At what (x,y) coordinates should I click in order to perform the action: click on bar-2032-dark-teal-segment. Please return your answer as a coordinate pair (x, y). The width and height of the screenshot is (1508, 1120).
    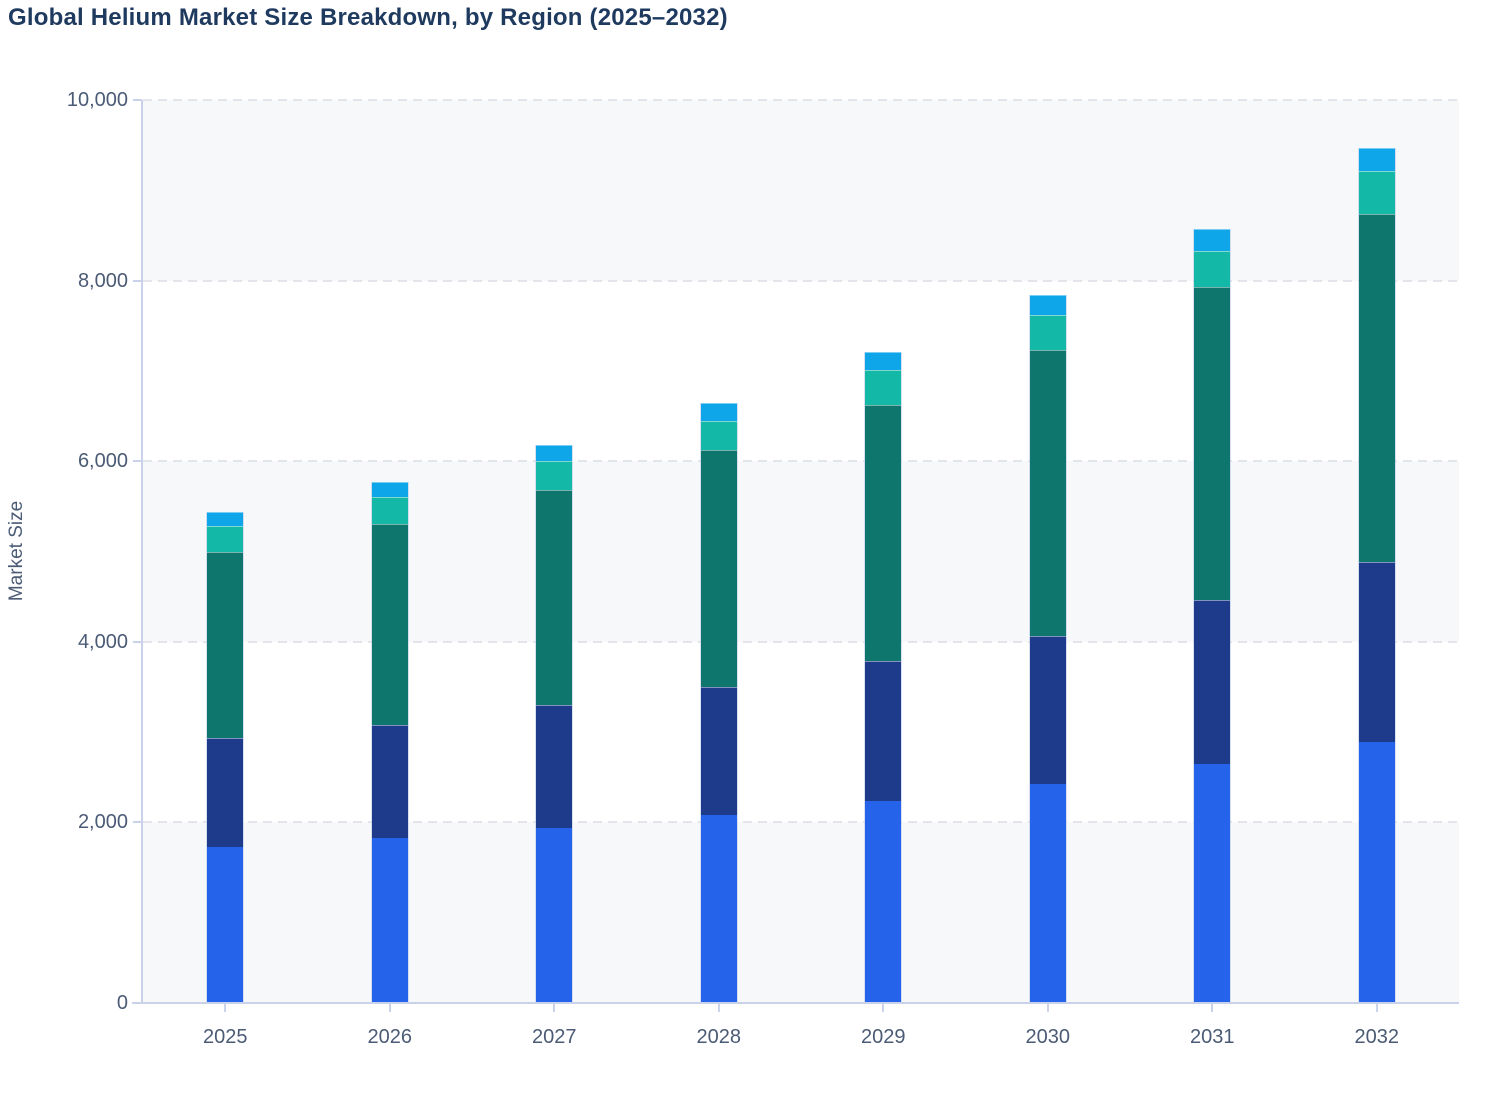
    Looking at the image, I should click on (1376, 388).